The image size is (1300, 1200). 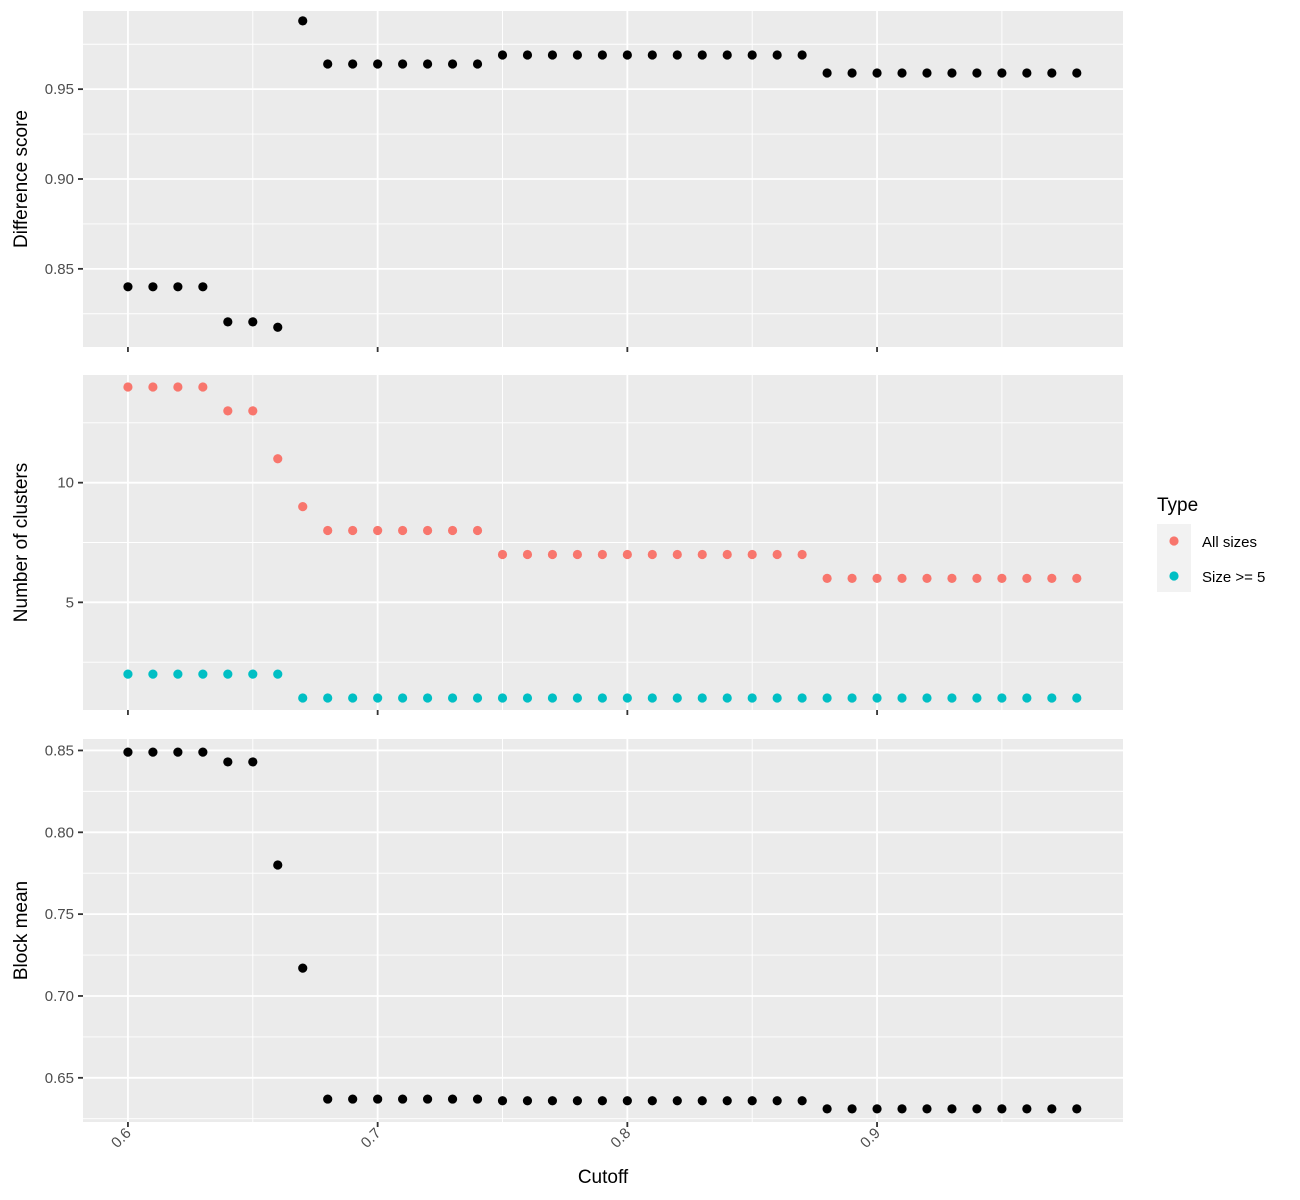 I want to click on y-axis-title: Number of clusters, so click(x=21, y=542).